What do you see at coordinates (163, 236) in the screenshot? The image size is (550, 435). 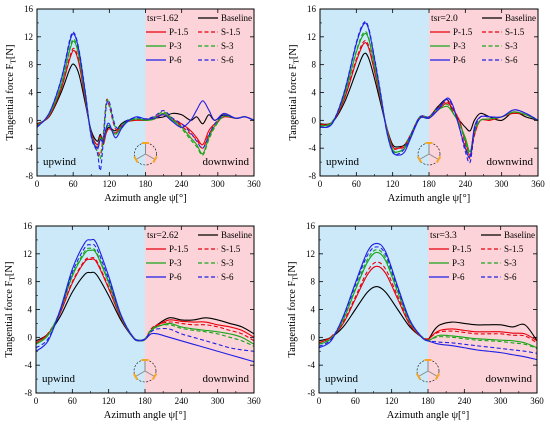 I see `tsr-annotation: tsr=2.62` at bounding box center [163, 236].